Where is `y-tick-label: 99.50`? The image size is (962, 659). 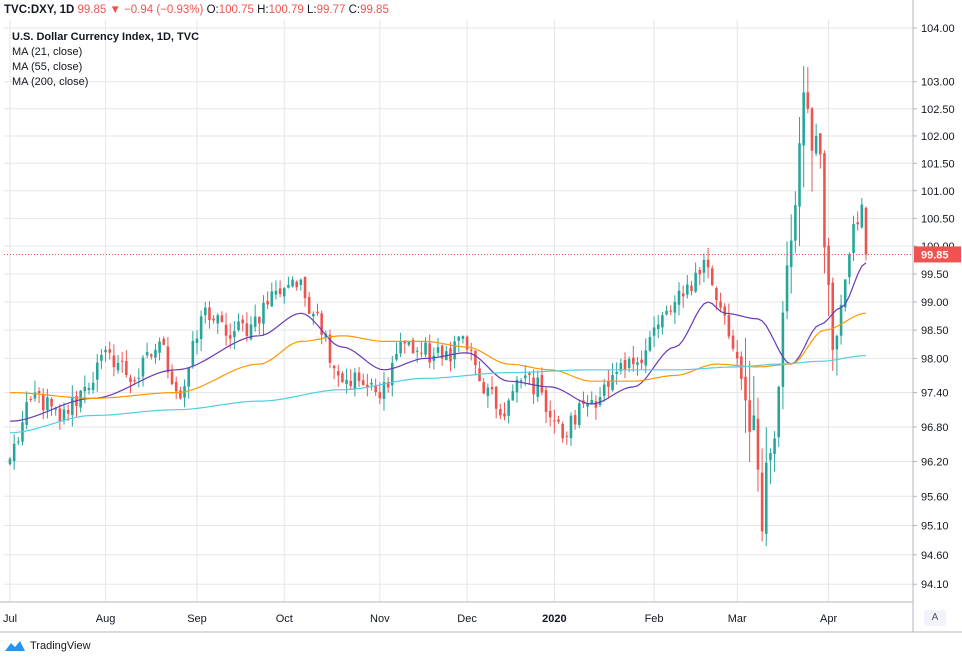
y-tick-label: 99.50 is located at coordinates (935, 275).